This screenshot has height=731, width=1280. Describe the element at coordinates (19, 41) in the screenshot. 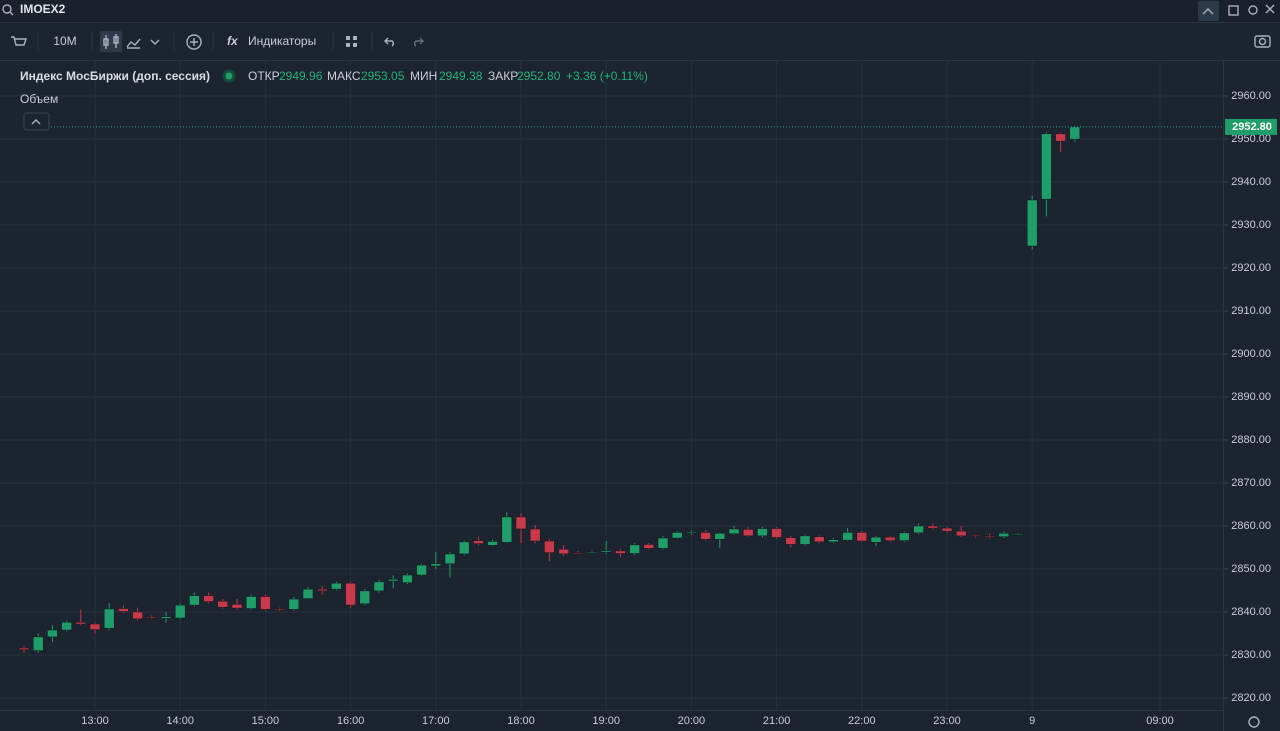

I see `cart-icon` at that location.